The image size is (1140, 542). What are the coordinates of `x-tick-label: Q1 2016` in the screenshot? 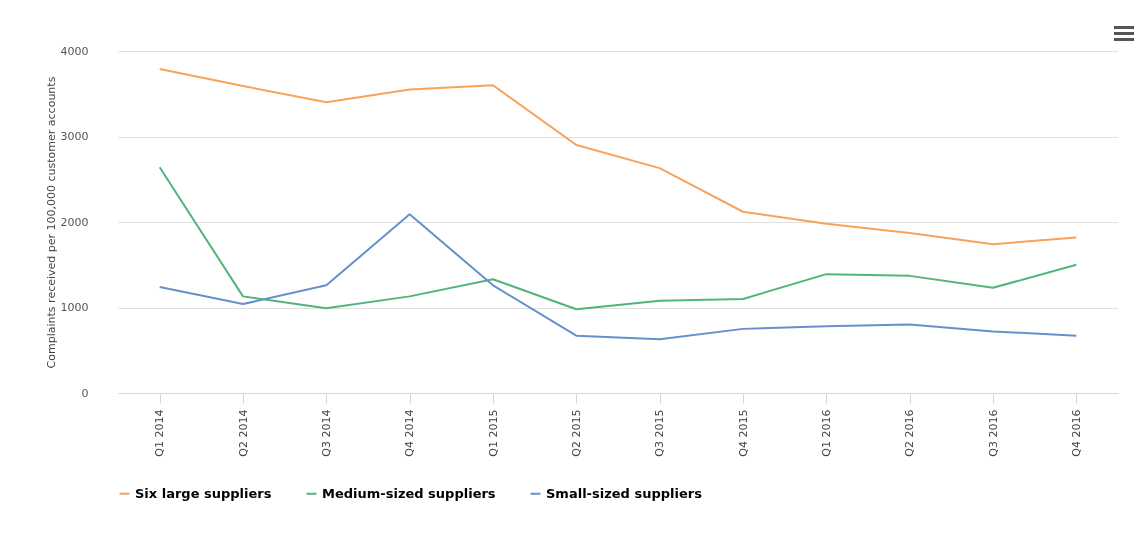 It's located at (826, 433).